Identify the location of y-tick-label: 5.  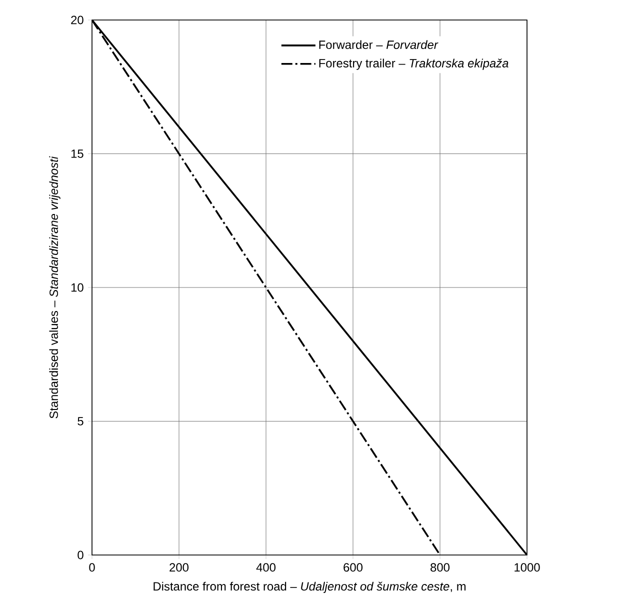
(81, 421).